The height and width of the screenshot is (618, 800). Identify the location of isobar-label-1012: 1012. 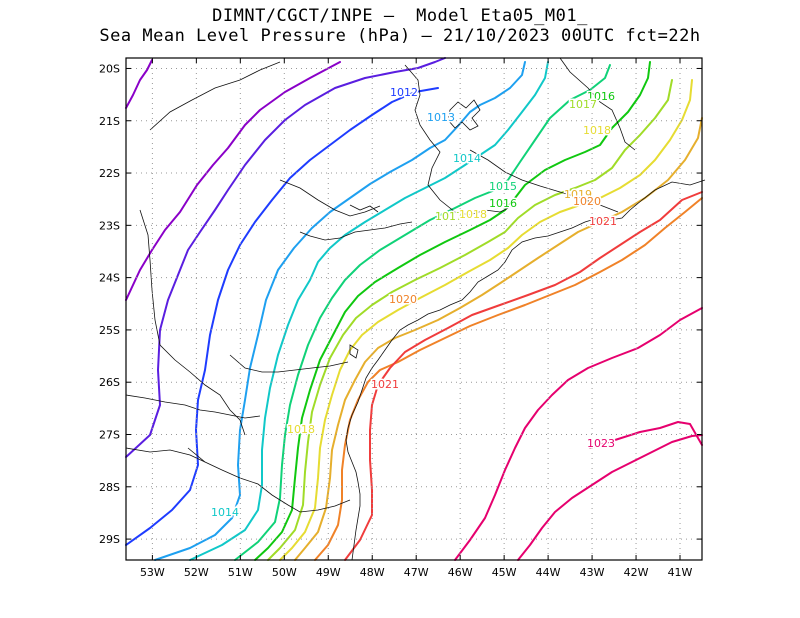
(404, 92).